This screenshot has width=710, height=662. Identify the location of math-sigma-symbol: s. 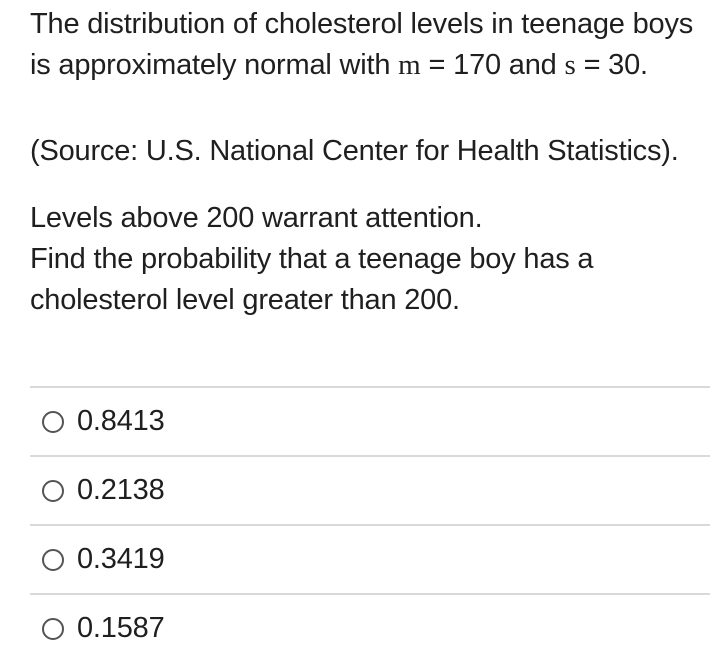
(570, 65).